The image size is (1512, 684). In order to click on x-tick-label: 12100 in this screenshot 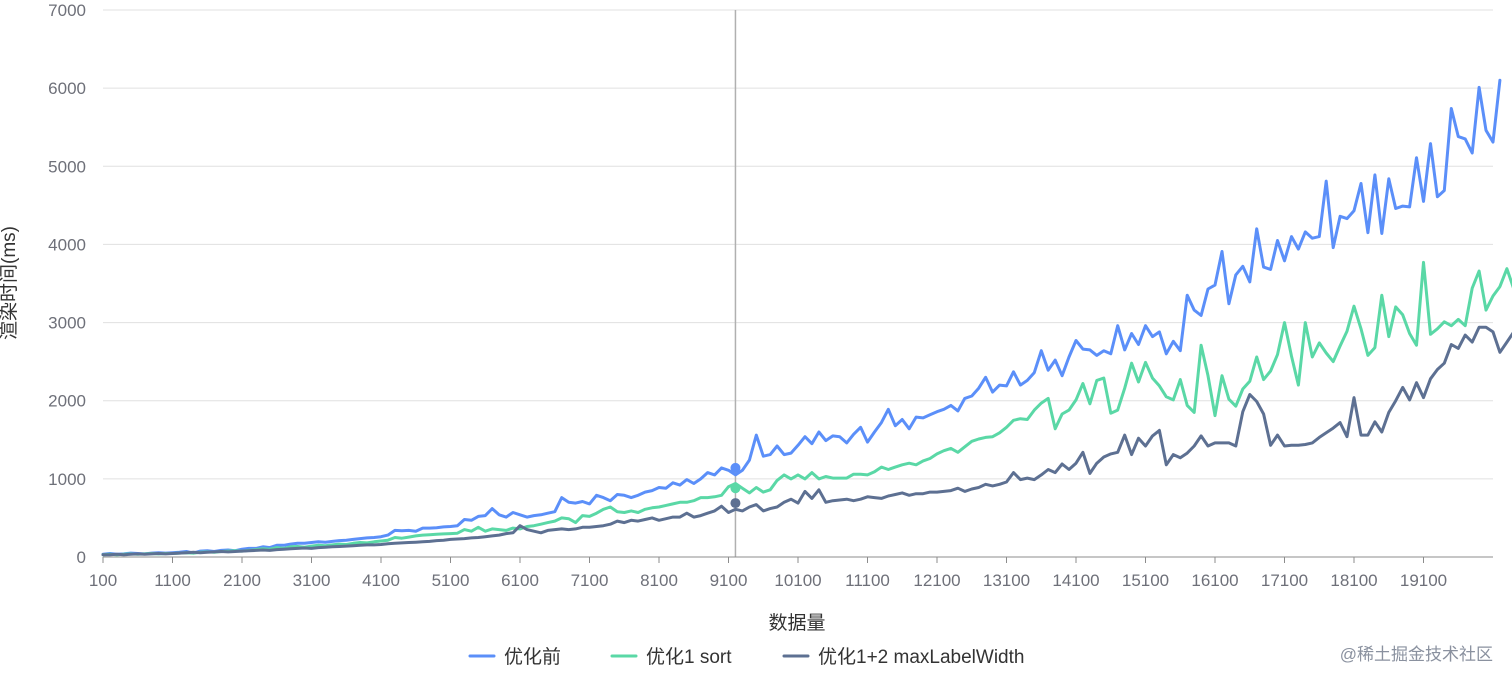, I will do `click(936, 580)`.